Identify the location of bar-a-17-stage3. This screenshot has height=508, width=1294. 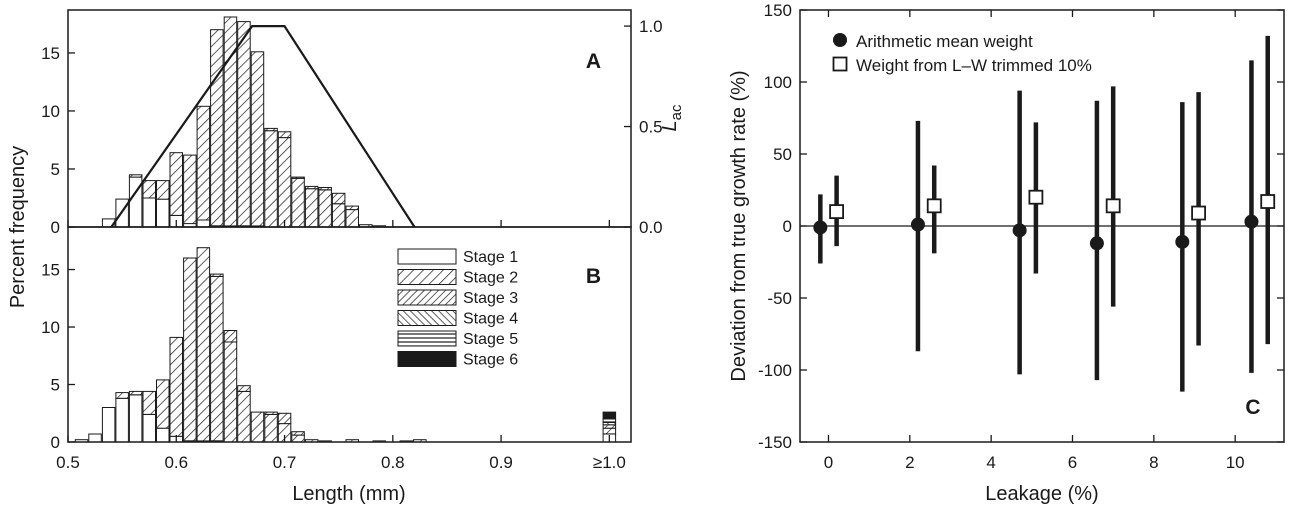
(338, 198).